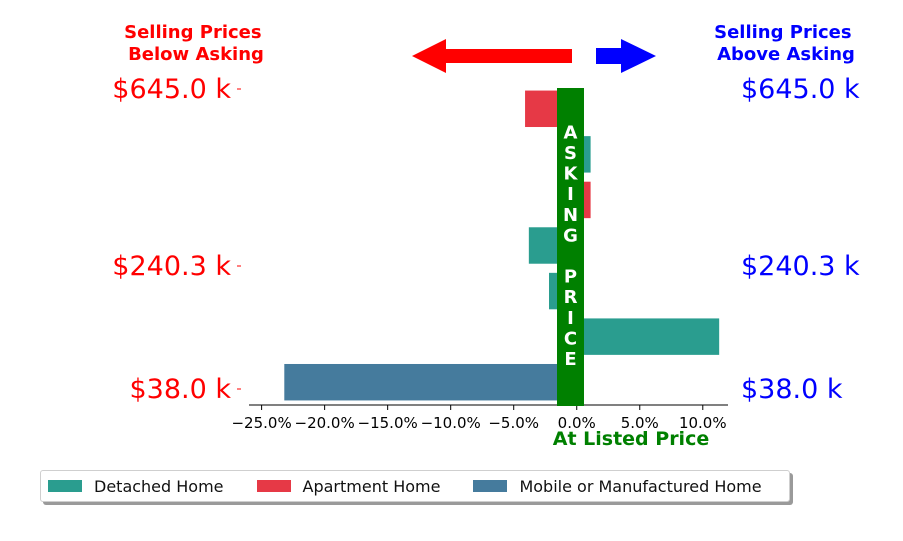 The width and height of the screenshot is (903, 541). What do you see at coordinates (571, 297) in the screenshot?
I see `asking-price-letter: R` at bounding box center [571, 297].